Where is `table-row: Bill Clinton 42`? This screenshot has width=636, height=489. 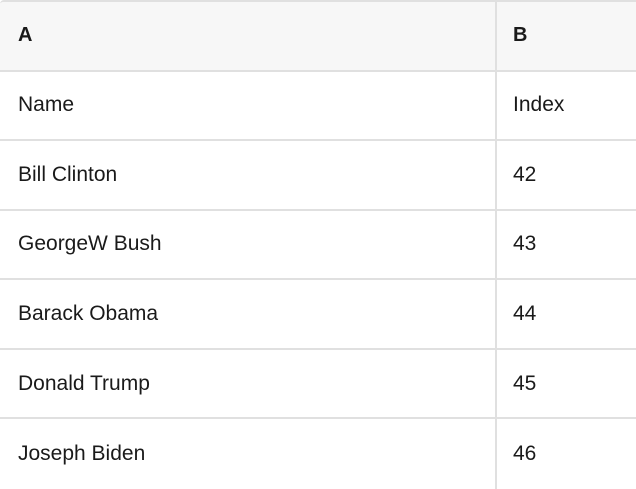
table-row: Bill Clinton 42 is located at coordinates (318, 176).